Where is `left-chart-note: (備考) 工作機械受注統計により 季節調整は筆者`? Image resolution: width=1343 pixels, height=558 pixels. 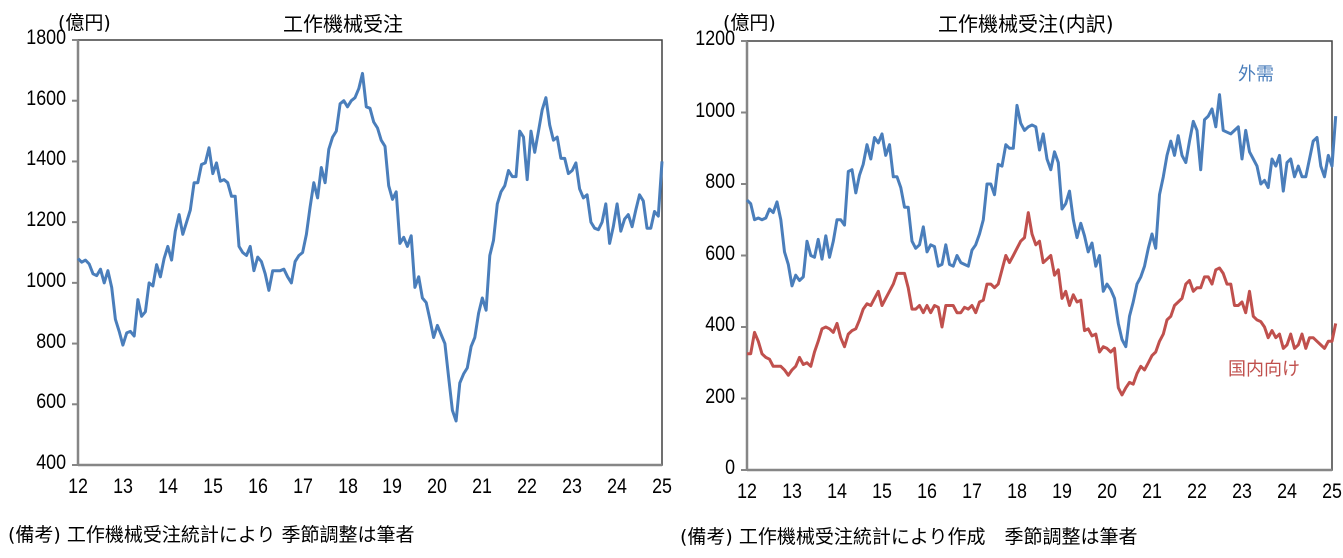 left-chart-note: (備考) 工作機械受注統計により 季節調整は筆者 is located at coordinates (211, 535).